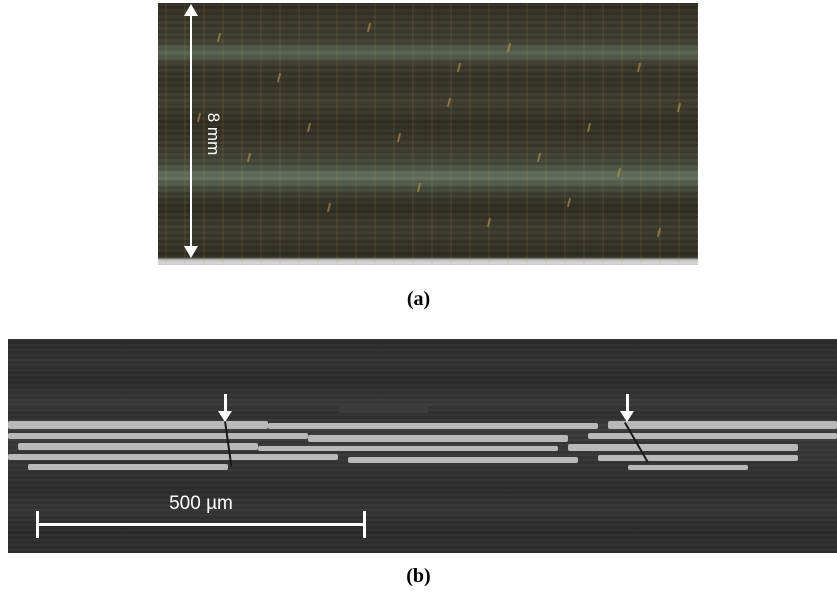  What do you see at coordinates (418, 299) in the screenshot?
I see `caption-a: (a)` at bounding box center [418, 299].